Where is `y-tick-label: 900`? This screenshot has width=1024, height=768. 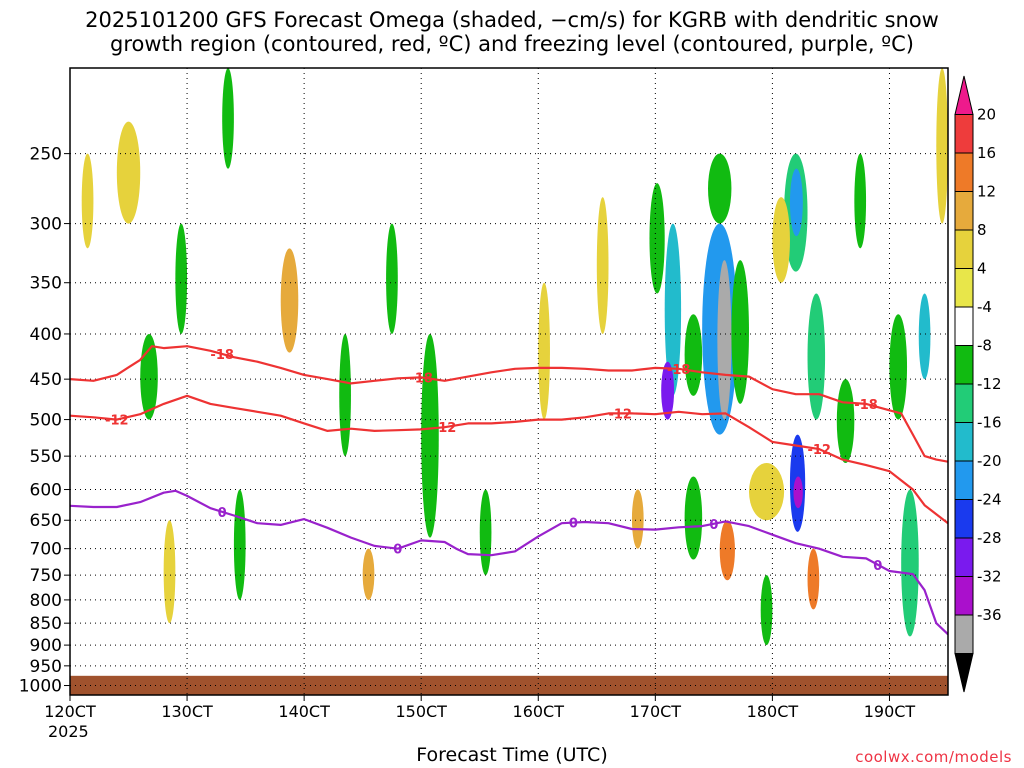
y-tick-label: 900 is located at coordinates (46, 646).